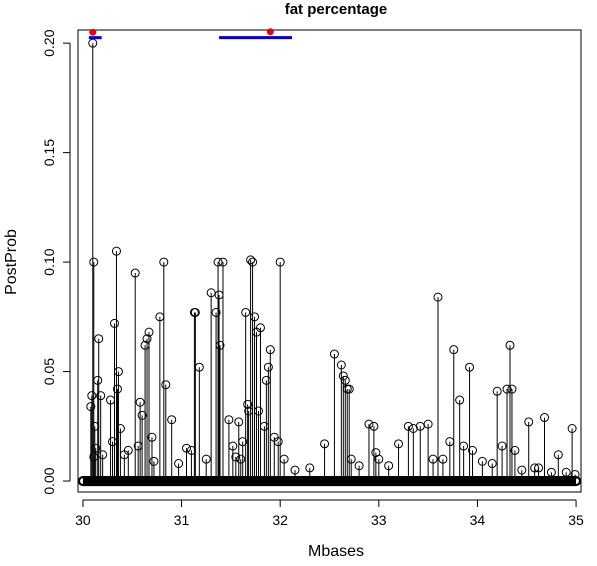 The width and height of the screenshot is (597, 566). What do you see at coordinates (182, 520) in the screenshot?
I see `x-tick-label: 31` at bounding box center [182, 520].